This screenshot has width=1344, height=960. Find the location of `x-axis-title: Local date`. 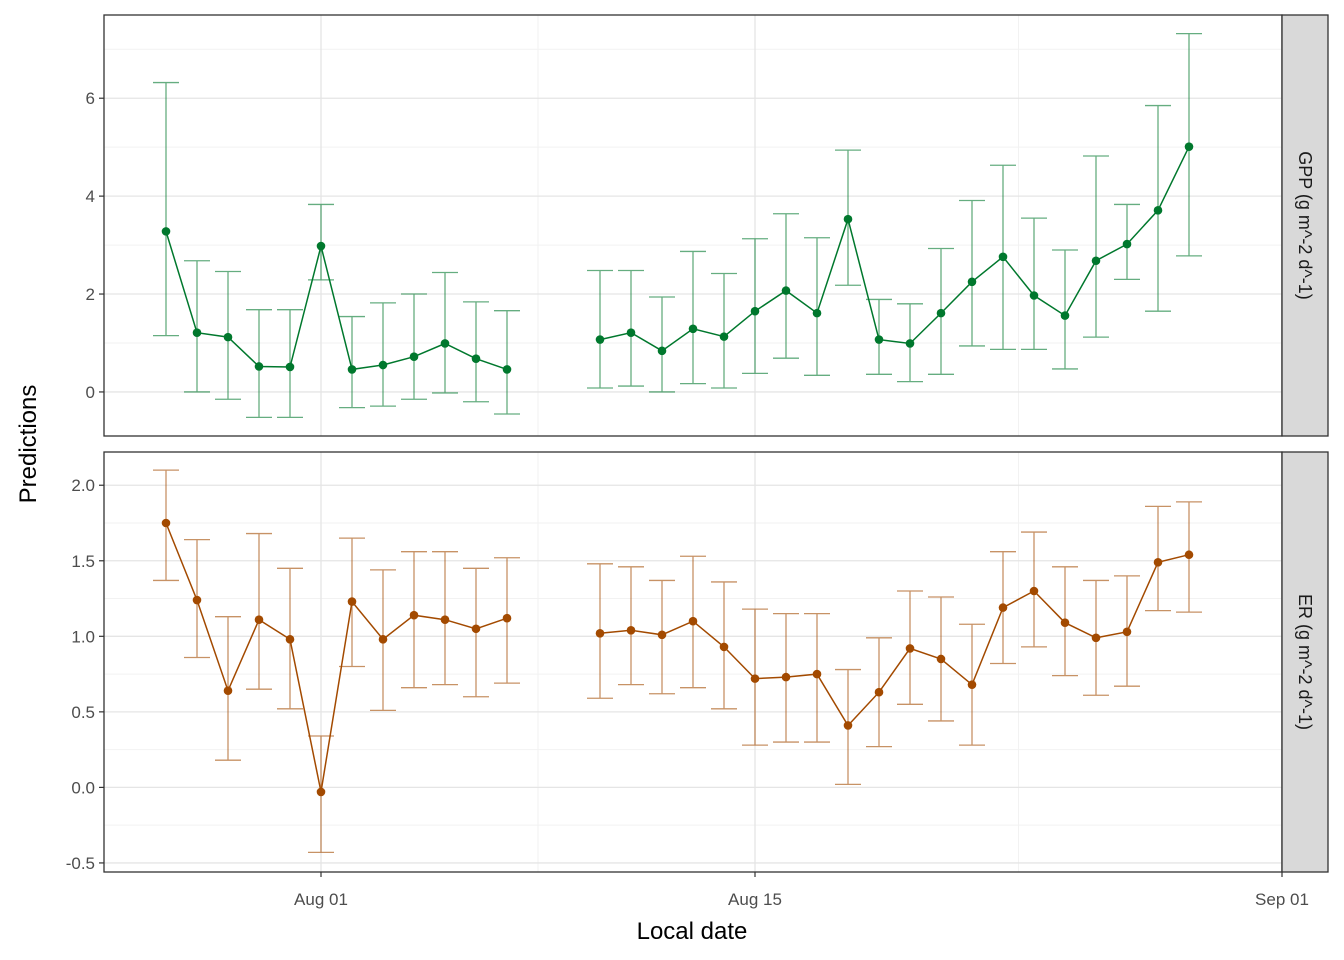

x-axis-title: Local date is located at coordinates (692, 931).